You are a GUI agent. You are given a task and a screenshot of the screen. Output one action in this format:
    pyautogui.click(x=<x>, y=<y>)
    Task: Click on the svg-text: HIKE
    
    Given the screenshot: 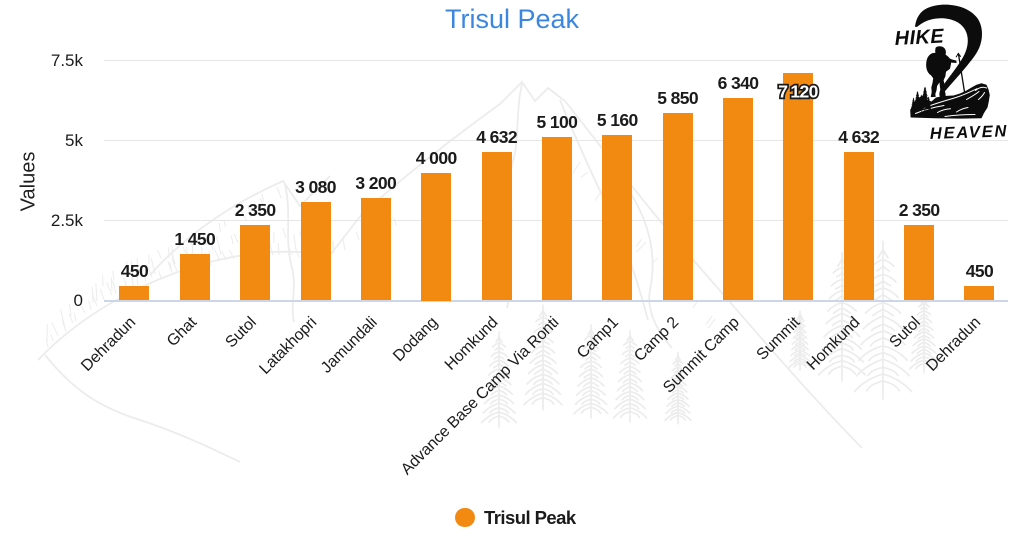 What is the action you would take?
    pyautogui.click(x=919, y=37)
    